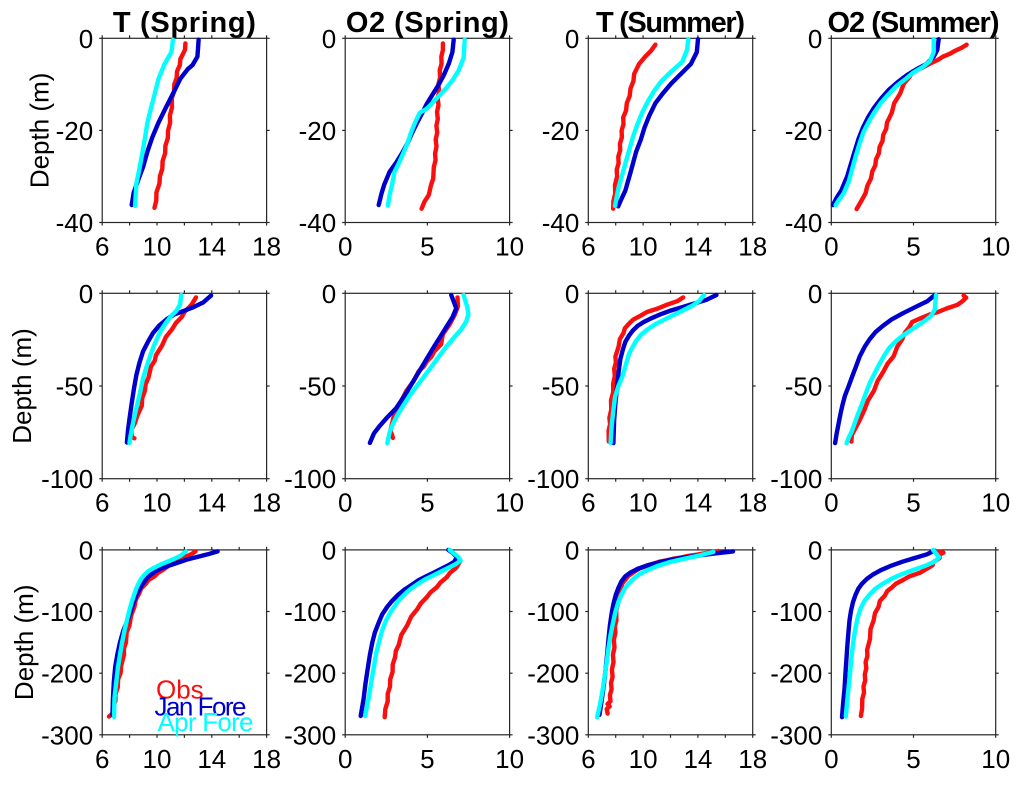  What do you see at coordinates (670, 23) in the screenshot?
I see `svg-text: T (Summer)` at bounding box center [670, 23].